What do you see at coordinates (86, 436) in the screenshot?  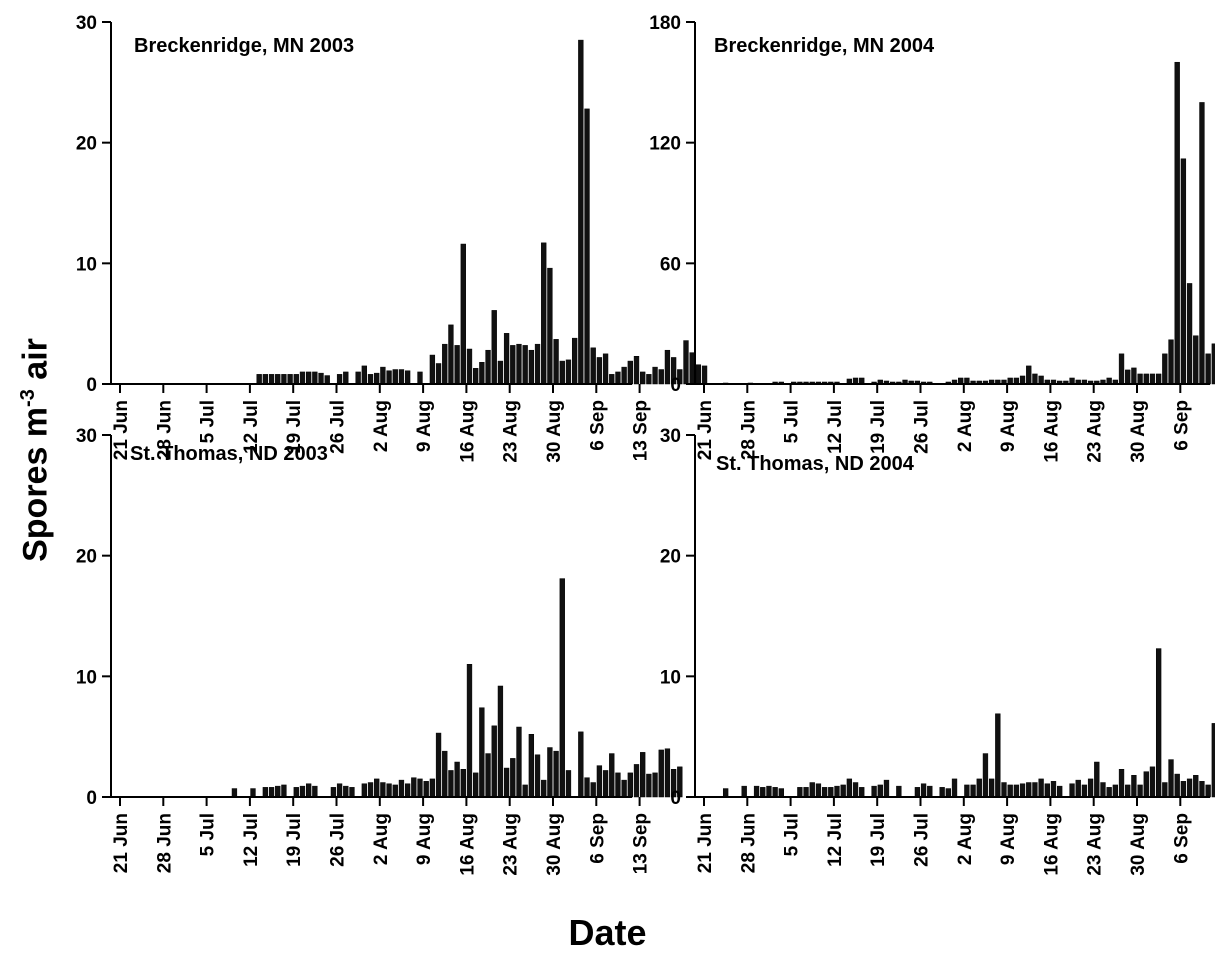 I see `y-tick-label: 30` at bounding box center [86, 436].